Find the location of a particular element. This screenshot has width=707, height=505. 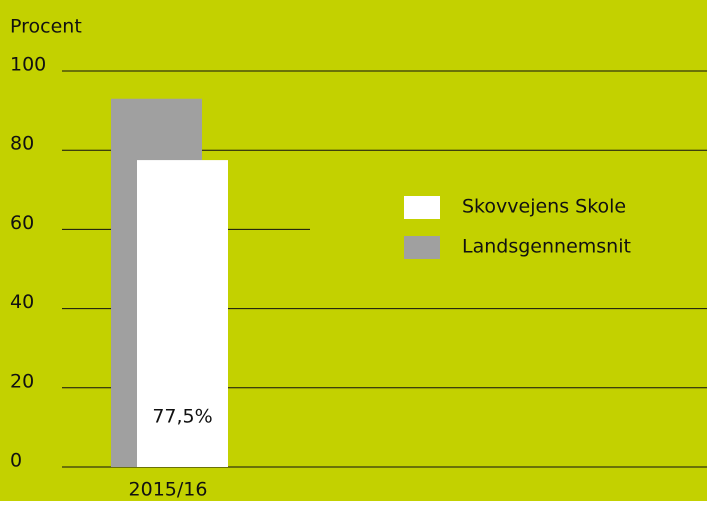

y-tick-label: 40 is located at coordinates (22, 302).